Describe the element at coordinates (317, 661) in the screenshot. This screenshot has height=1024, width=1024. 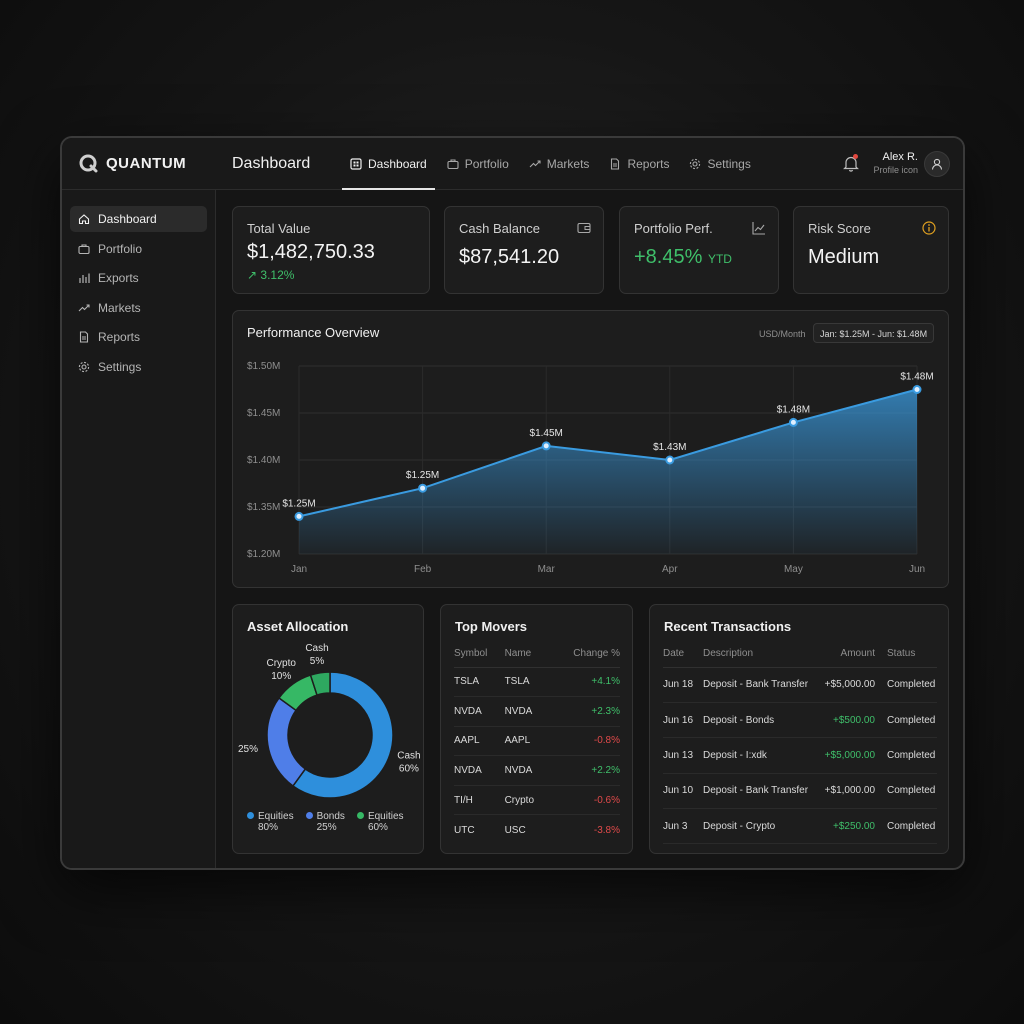
I see `slice-percent: 5%` at that location.